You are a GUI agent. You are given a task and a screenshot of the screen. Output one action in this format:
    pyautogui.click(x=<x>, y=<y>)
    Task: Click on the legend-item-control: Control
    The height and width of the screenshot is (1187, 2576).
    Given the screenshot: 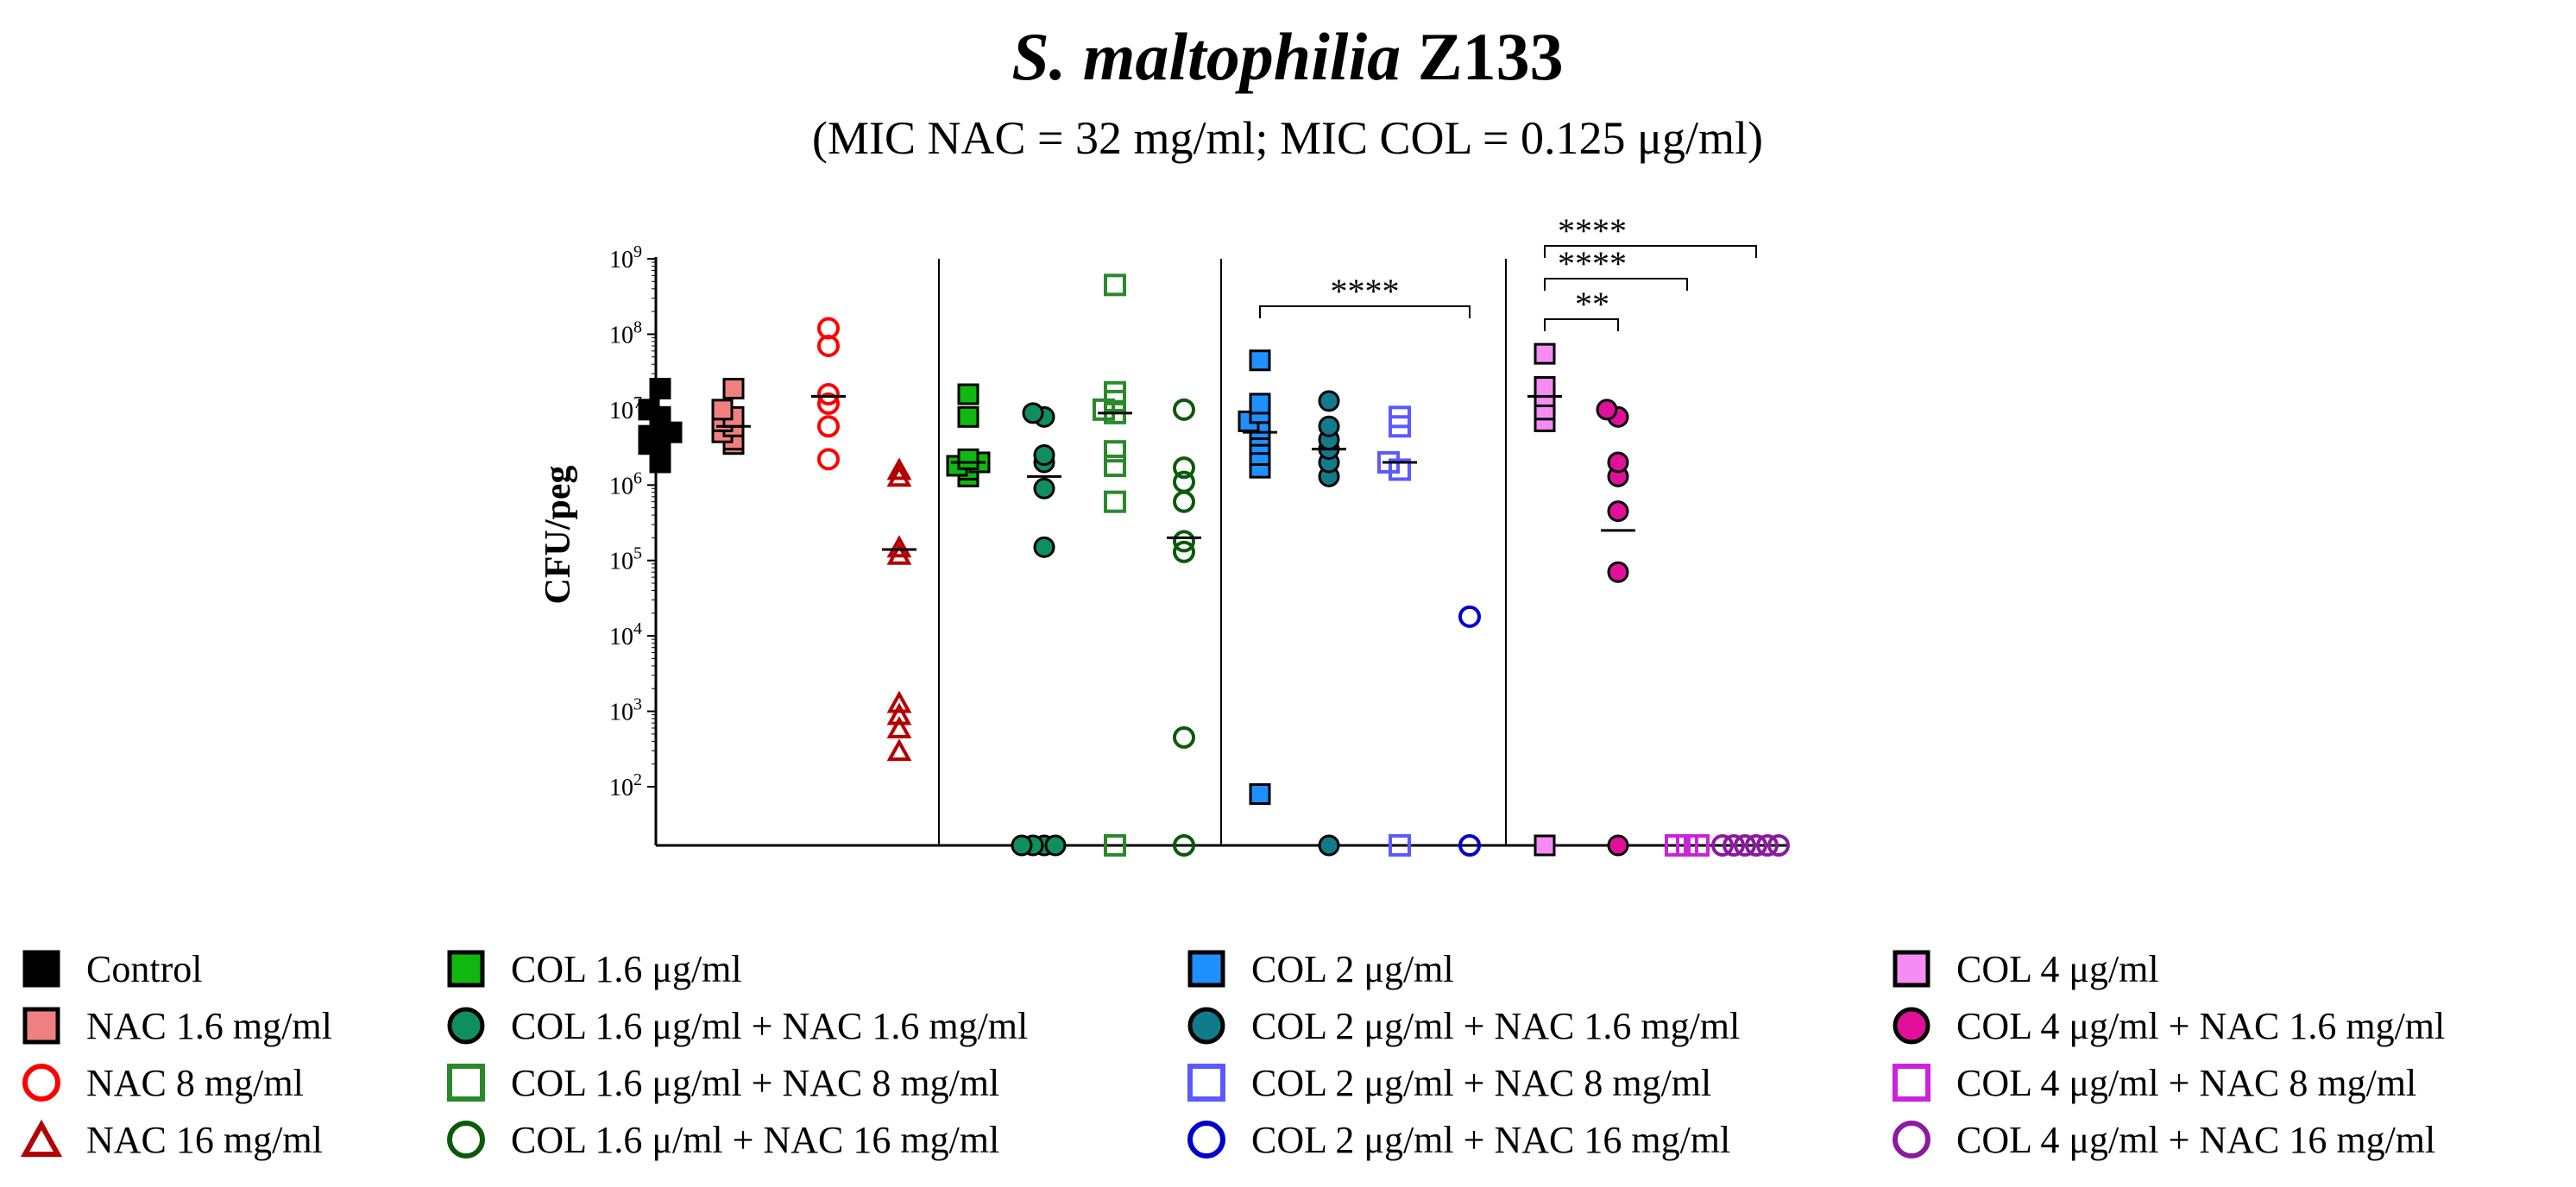 What is the action you would take?
    pyautogui.click(x=174, y=969)
    